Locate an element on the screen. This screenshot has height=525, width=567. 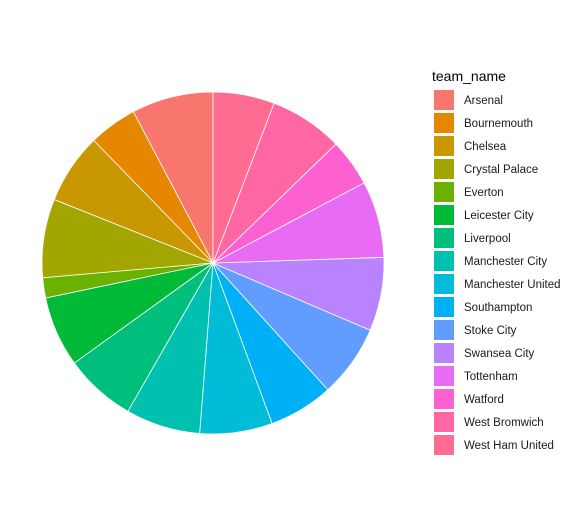
legend-label: Crystal Palace is located at coordinates (501, 170).